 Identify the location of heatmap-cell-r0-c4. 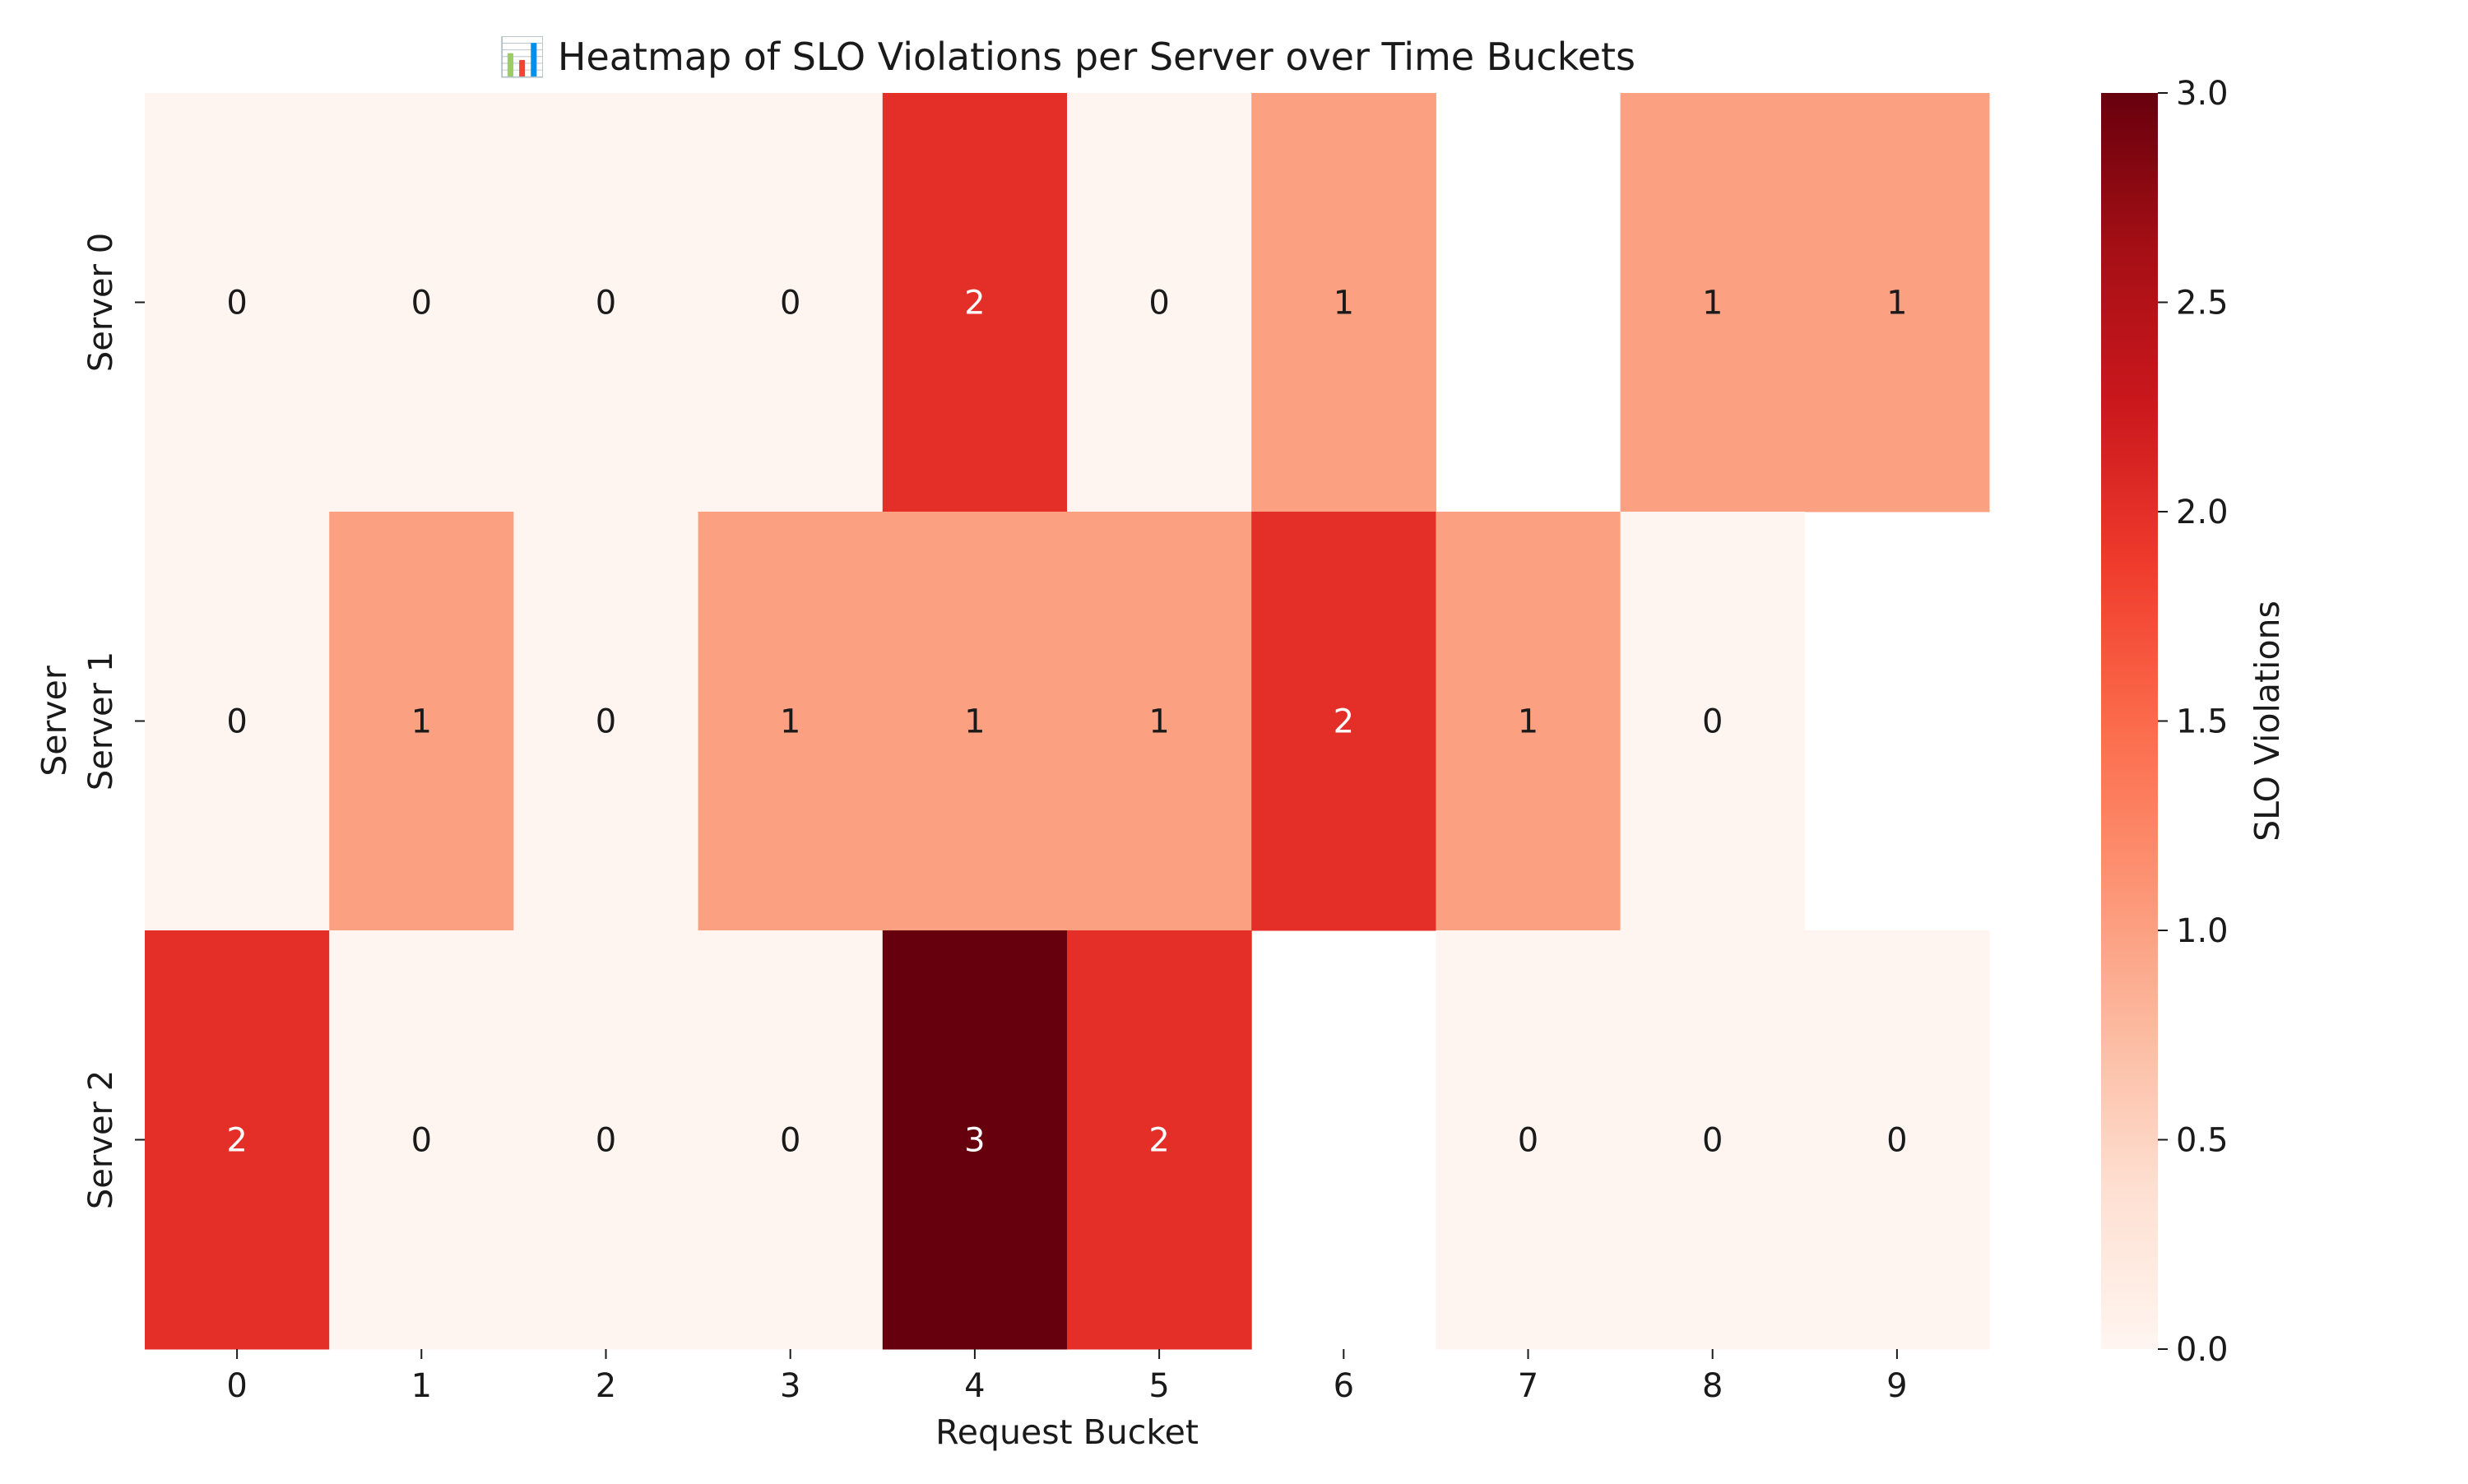
(975, 302).